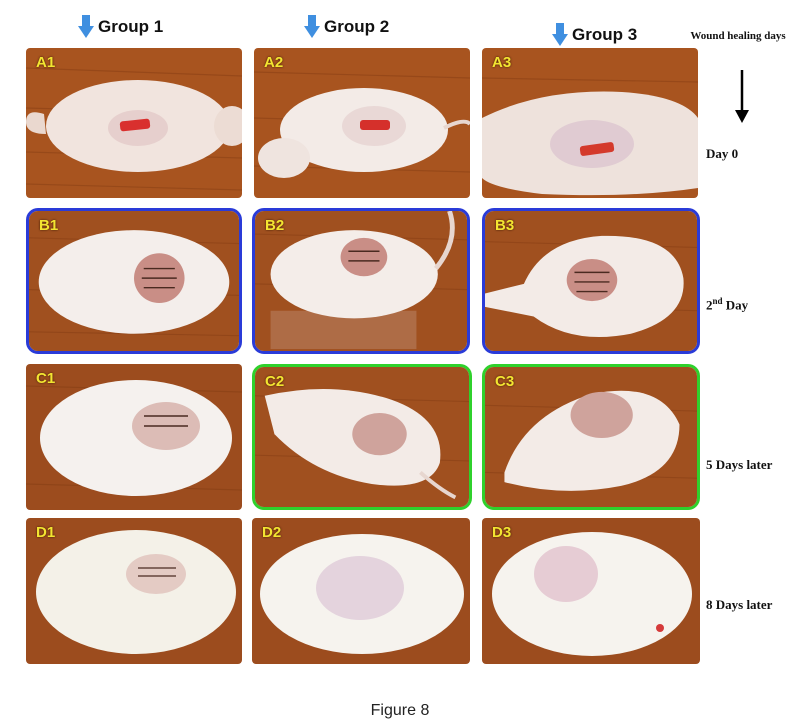 The height and width of the screenshot is (728, 800). I want to click on photo-d3: D3, so click(591, 591).